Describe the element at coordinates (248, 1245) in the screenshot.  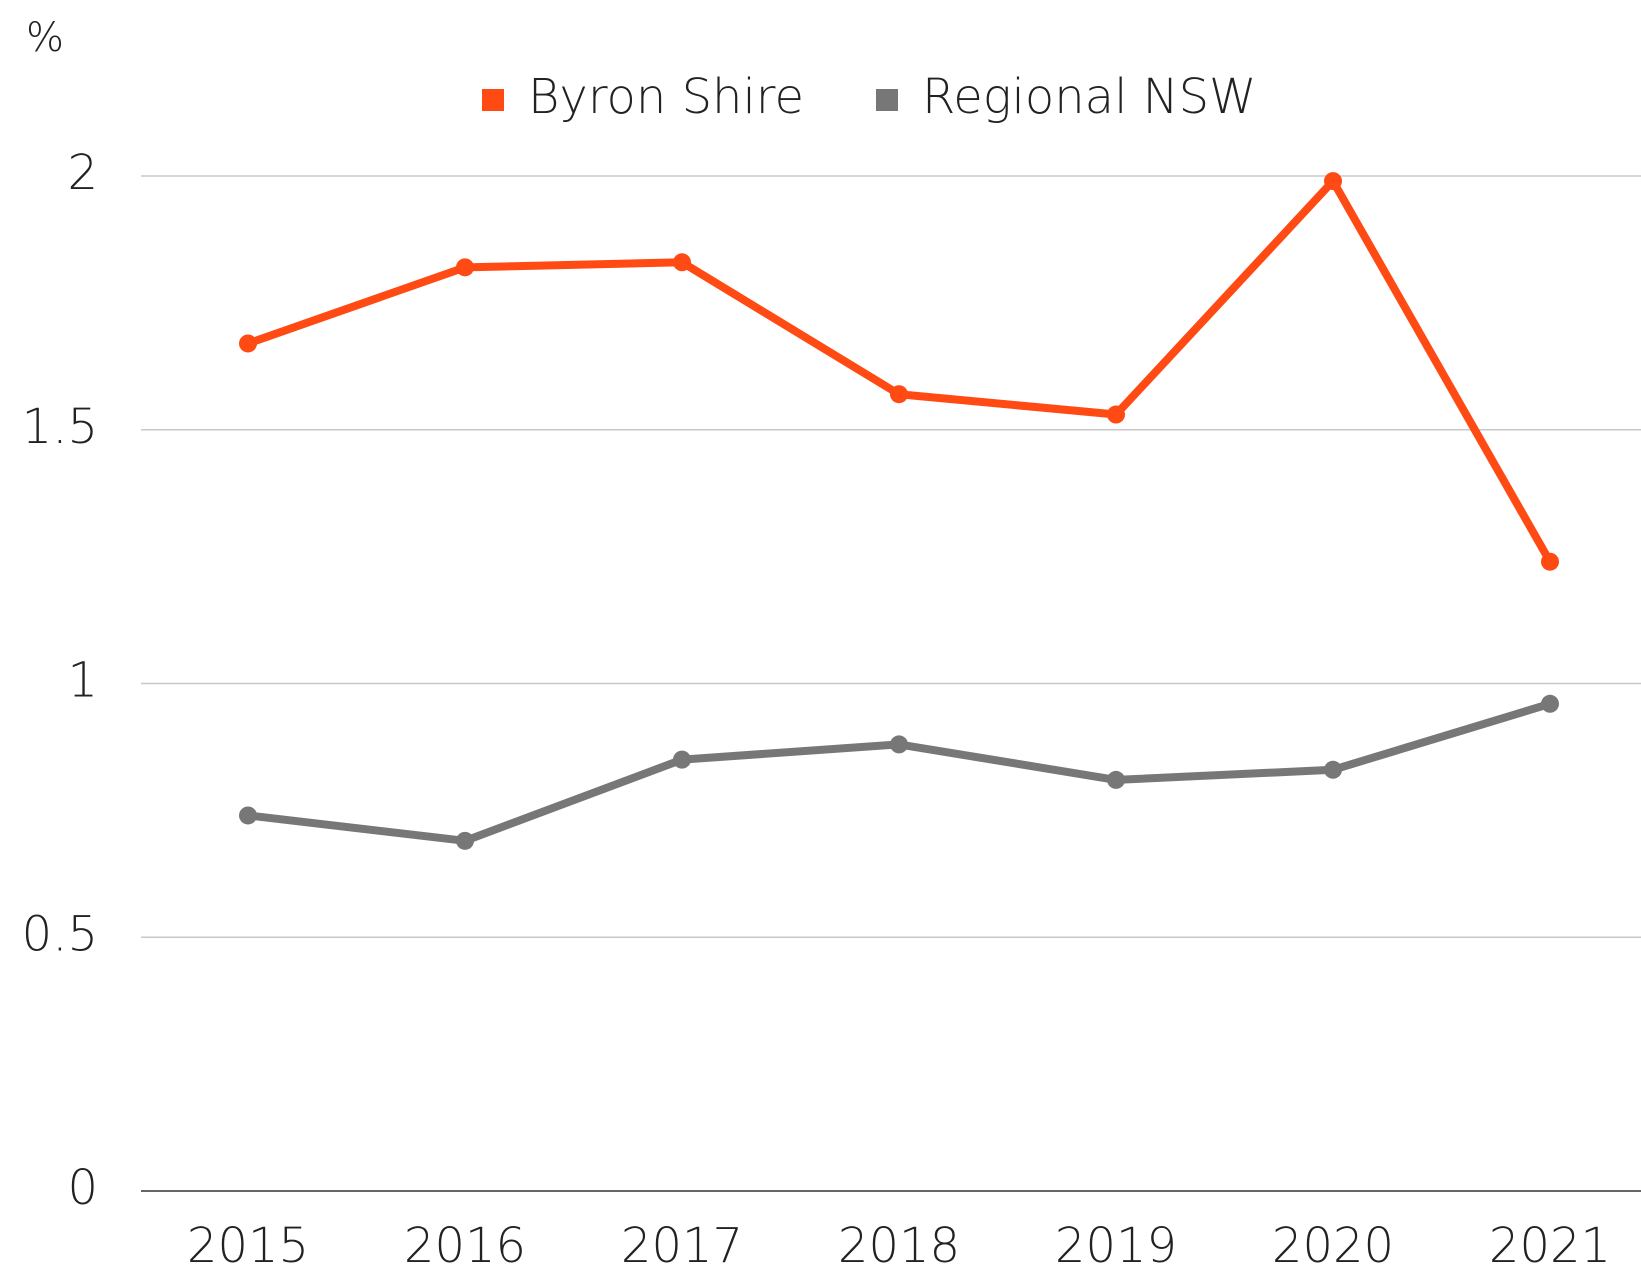
I see `x-tick-label: 2015` at that location.